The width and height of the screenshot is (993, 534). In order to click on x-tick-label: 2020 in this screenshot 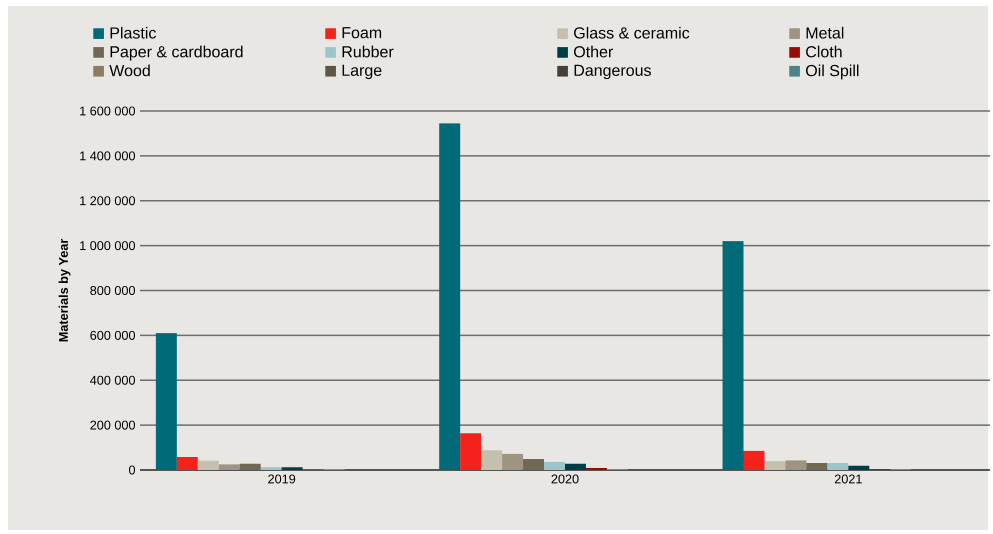, I will do `click(565, 479)`.